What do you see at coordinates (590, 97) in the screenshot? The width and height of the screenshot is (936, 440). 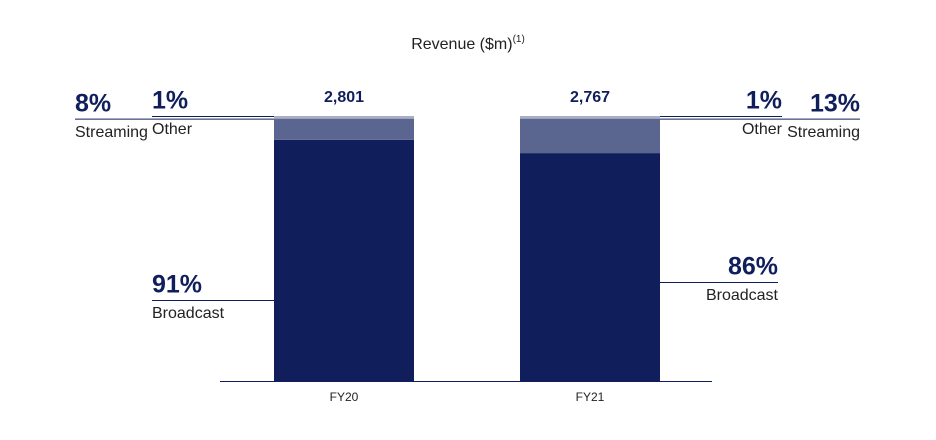 I see `total-label: 2,767` at bounding box center [590, 97].